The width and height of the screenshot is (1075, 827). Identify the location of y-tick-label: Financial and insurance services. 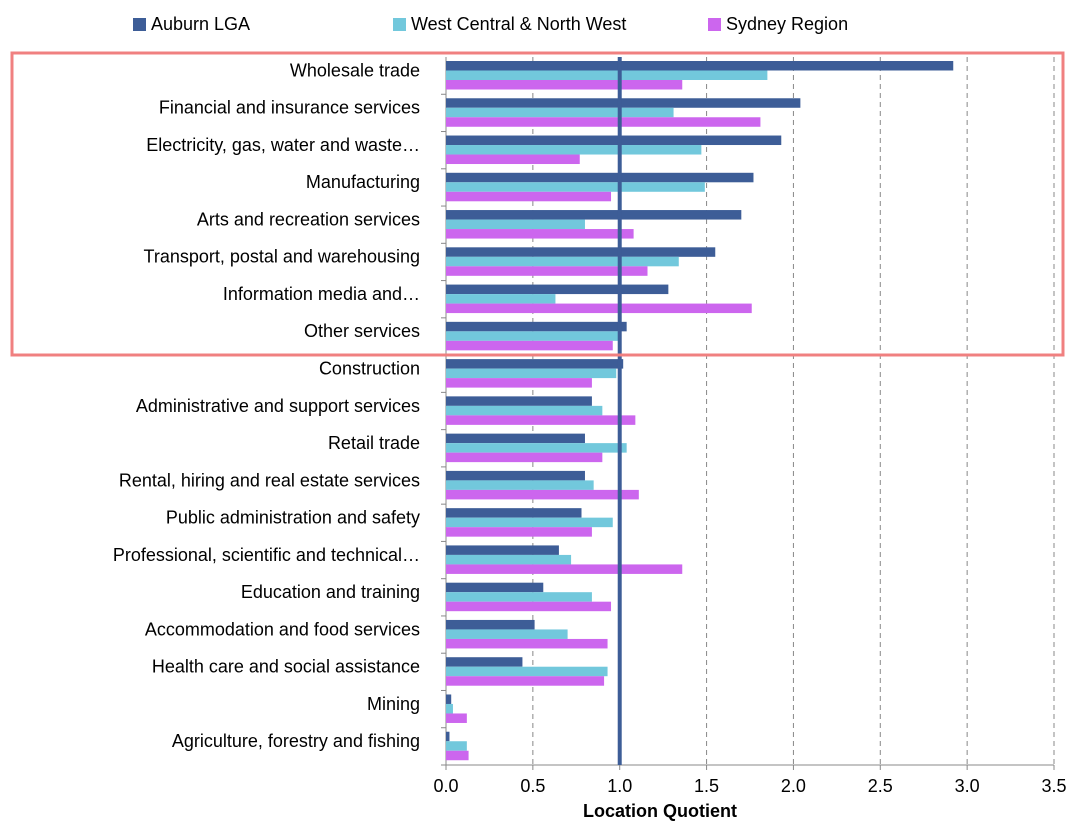
(289, 108).